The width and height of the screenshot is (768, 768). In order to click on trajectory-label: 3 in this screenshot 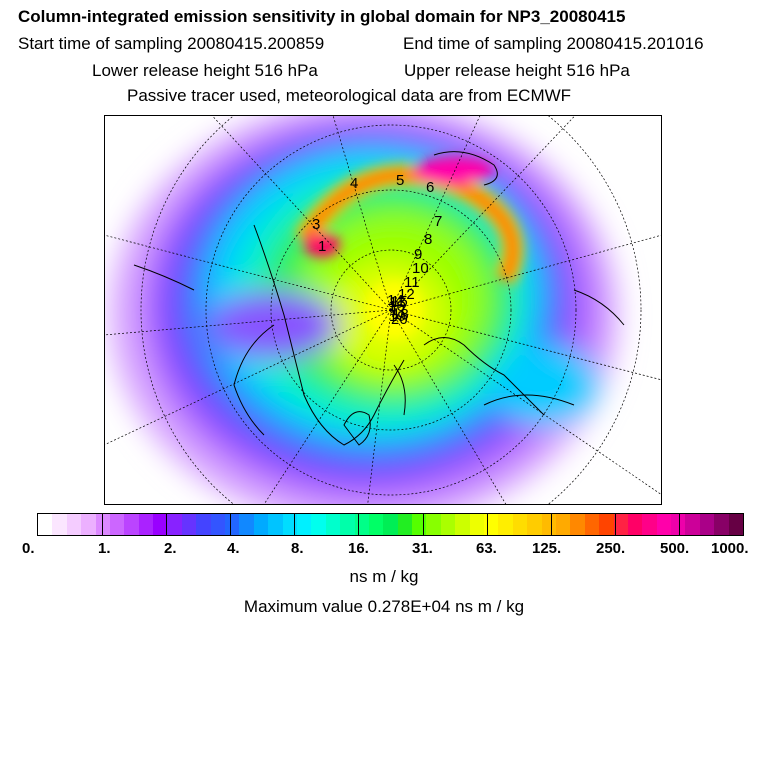, I will do `click(316, 224)`.